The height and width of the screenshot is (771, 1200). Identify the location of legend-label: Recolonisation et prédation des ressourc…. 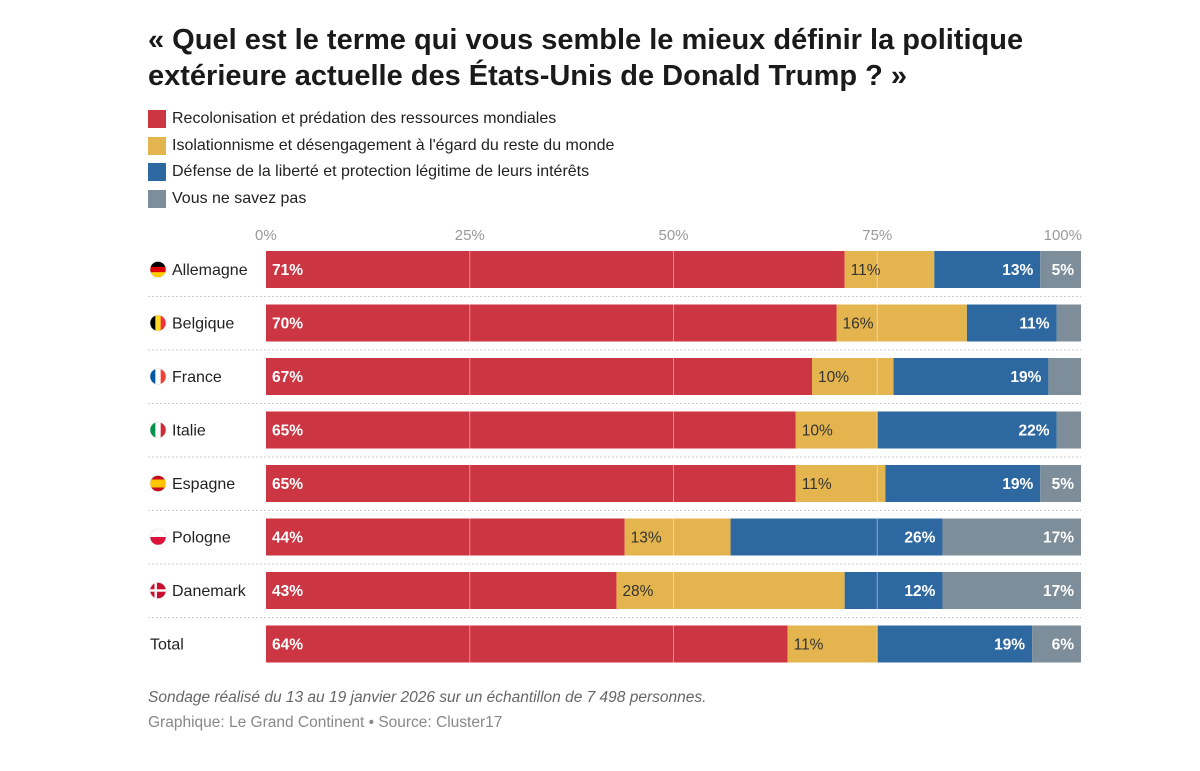
(364, 119).